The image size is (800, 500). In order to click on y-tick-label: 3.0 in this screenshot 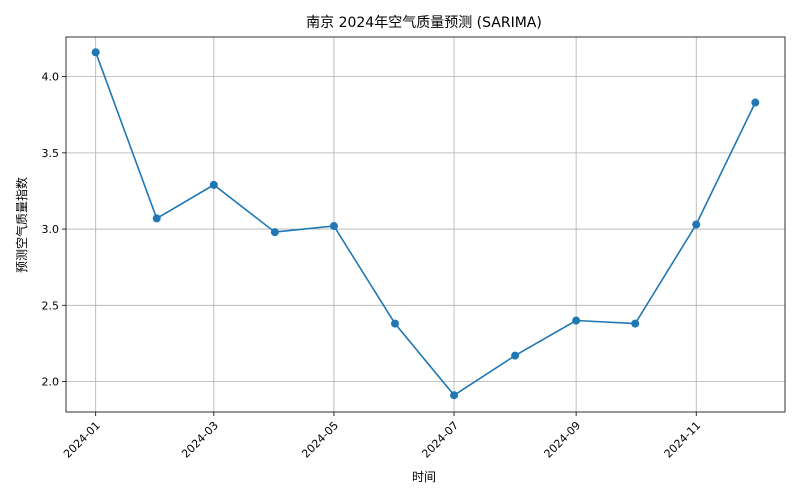, I will do `click(51, 229)`.